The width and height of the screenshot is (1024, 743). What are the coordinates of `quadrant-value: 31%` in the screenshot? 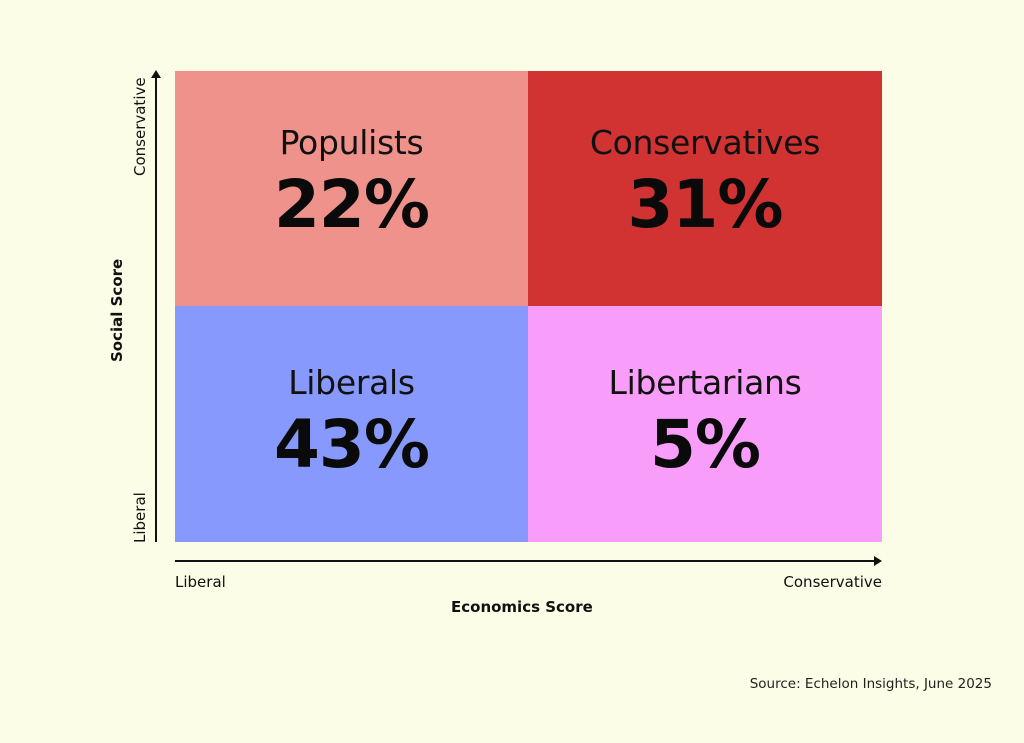 It's located at (705, 204).